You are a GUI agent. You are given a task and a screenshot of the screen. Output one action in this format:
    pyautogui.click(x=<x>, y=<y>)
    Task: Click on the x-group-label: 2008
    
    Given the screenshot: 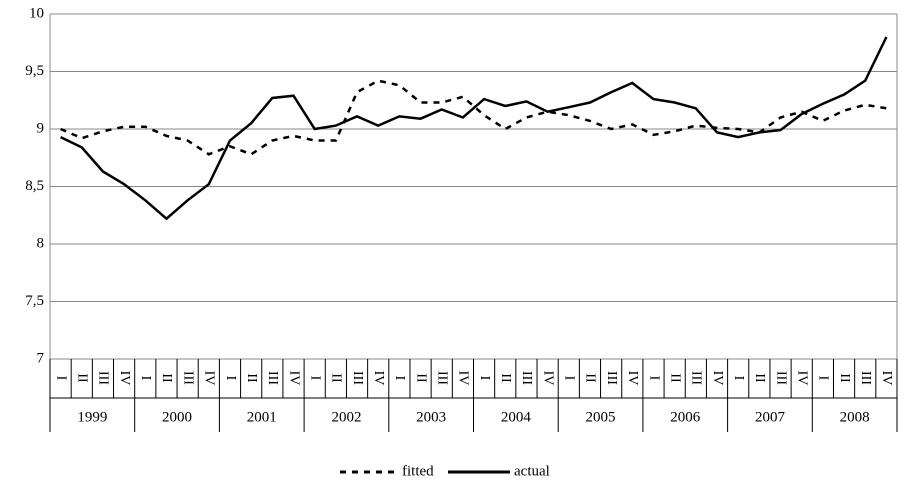 What is the action you would take?
    pyautogui.click(x=855, y=417)
    